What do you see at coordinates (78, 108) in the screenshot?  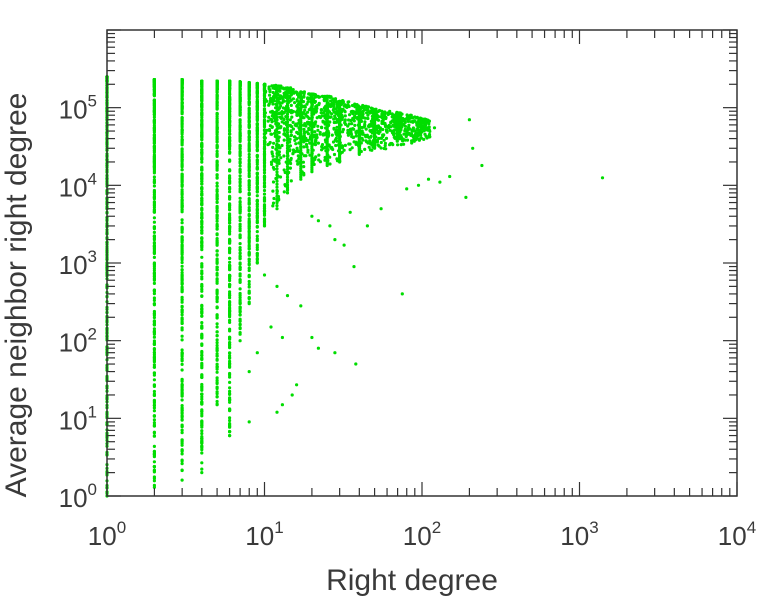 I see `y-tick-label: 105` at bounding box center [78, 108].